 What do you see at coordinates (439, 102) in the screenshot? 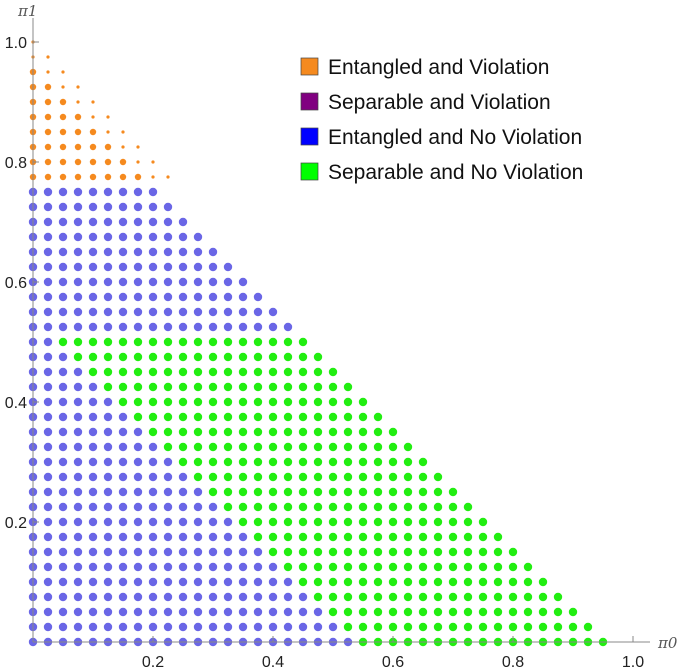
I see `legend-label: Separable and Violation` at bounding box center [439, 102].